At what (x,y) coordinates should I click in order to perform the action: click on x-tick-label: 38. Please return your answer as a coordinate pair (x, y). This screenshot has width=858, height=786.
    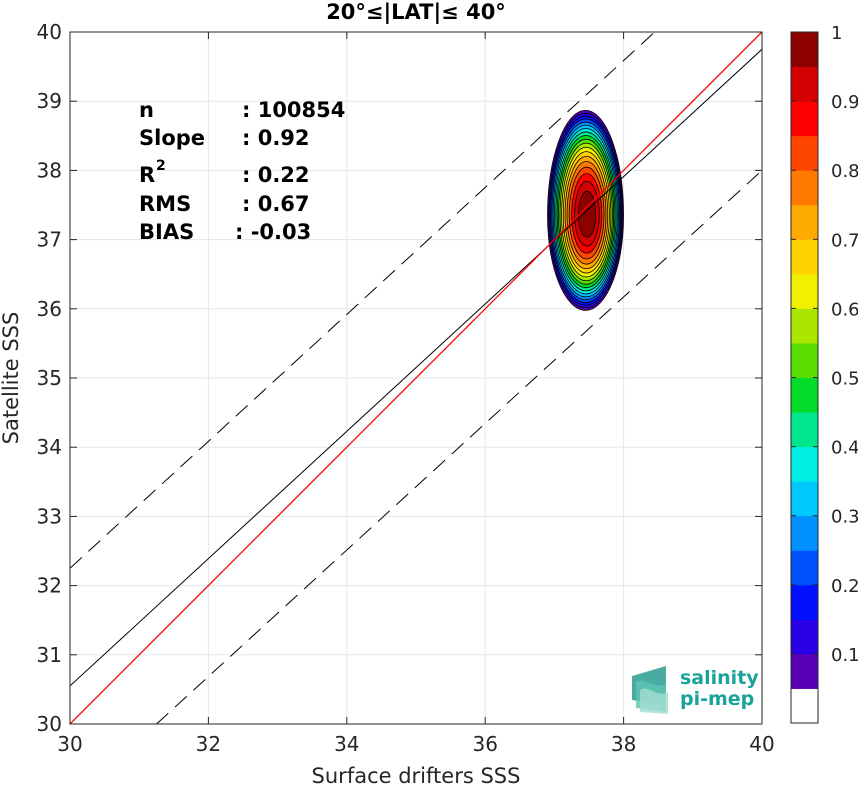
    Looking at the image, I should click on (623, 744).